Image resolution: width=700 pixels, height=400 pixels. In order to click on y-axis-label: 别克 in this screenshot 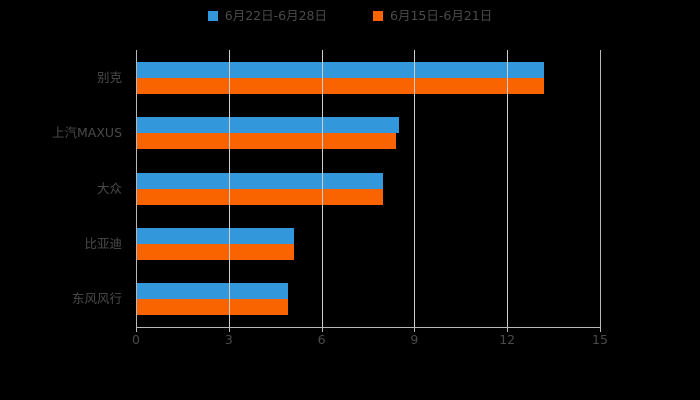, I will do `click(109, 77)`.